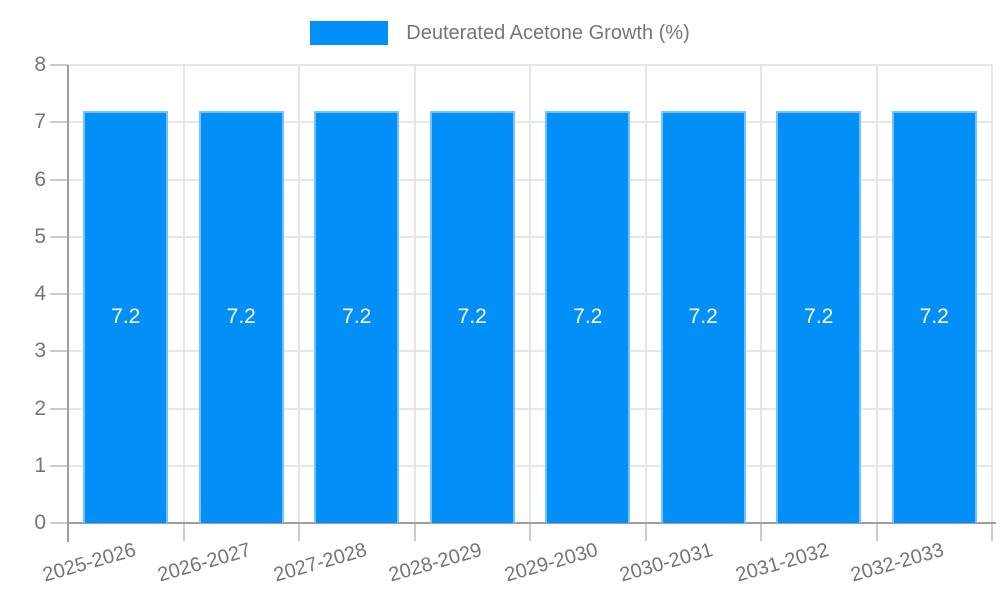 This screenshot has height=600, width=1000. Describe the element at coordinates (40, 293) in the screenshot. I see `y-axis-tick-label: 4` at that location.